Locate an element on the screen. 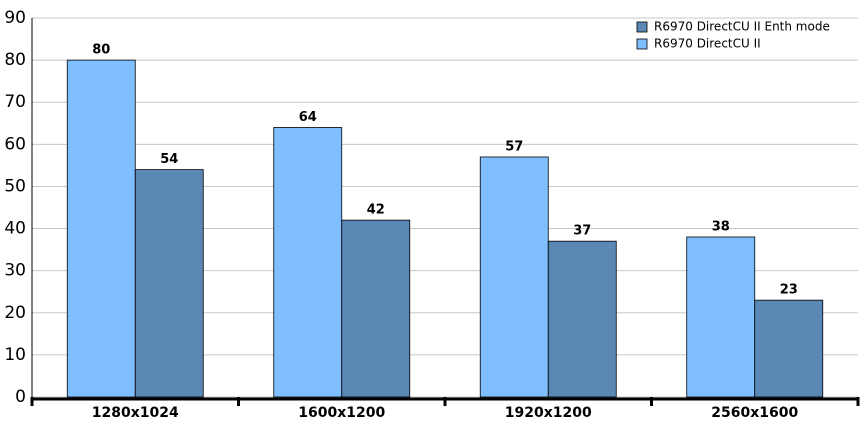  value-label: 42 is located at coordinates (376, 210).